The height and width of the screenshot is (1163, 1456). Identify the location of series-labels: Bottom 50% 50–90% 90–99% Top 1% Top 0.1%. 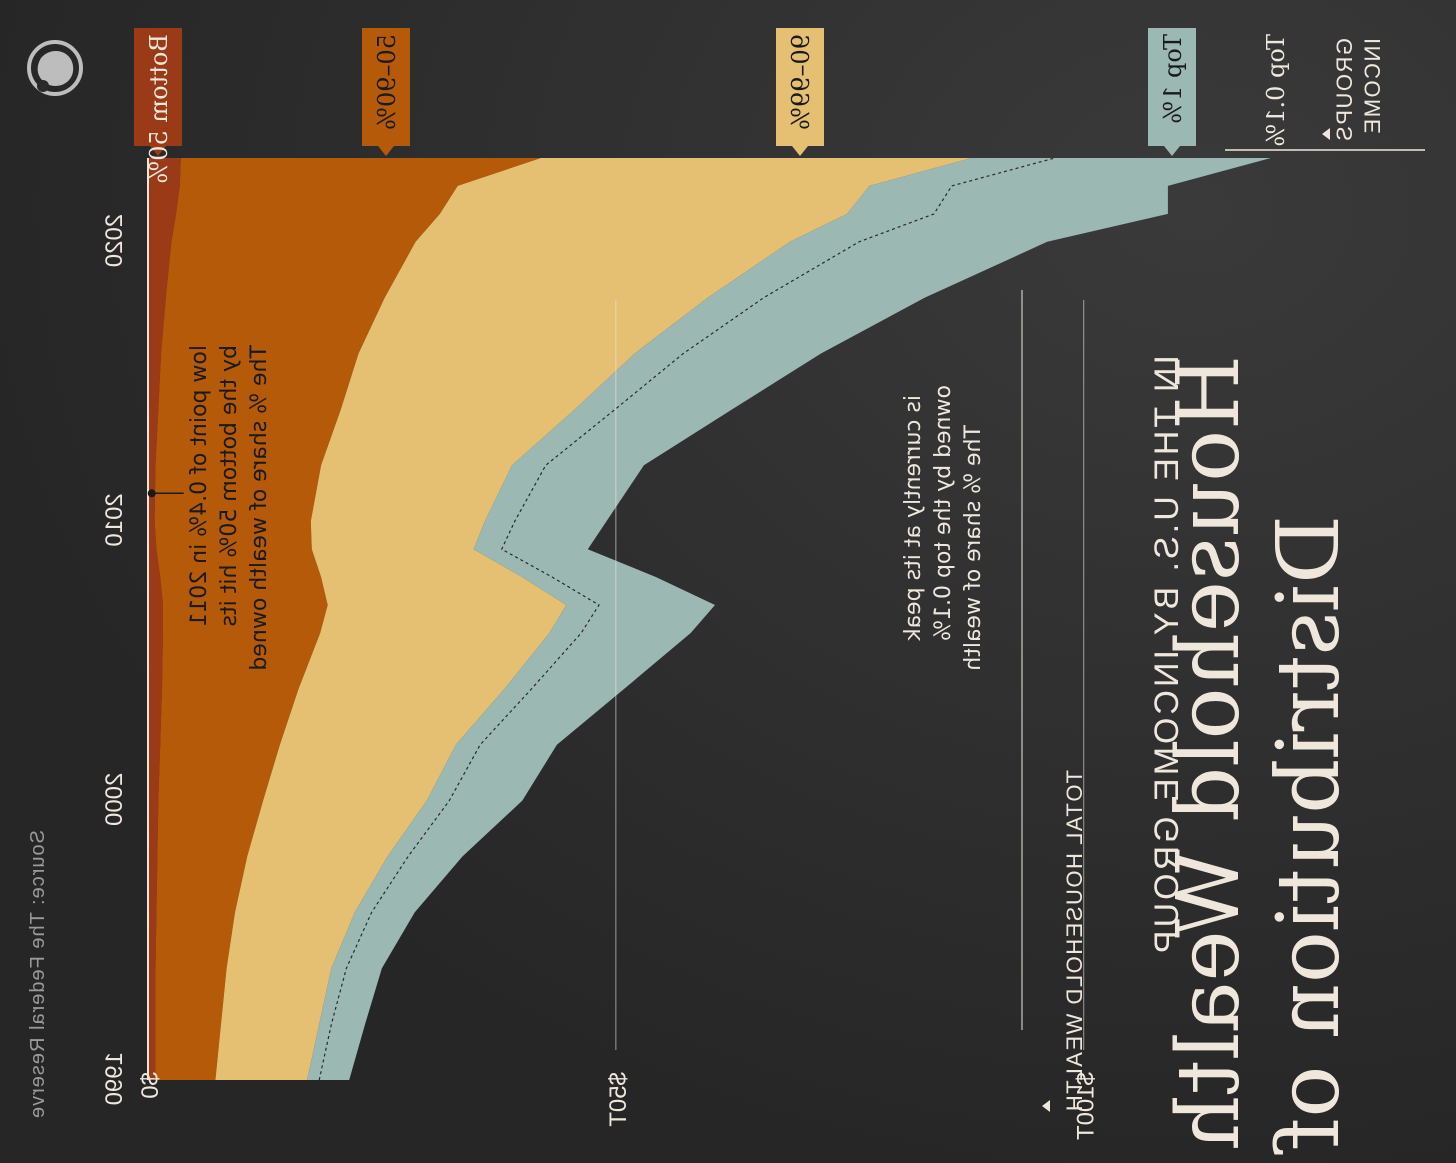
(779, 106).